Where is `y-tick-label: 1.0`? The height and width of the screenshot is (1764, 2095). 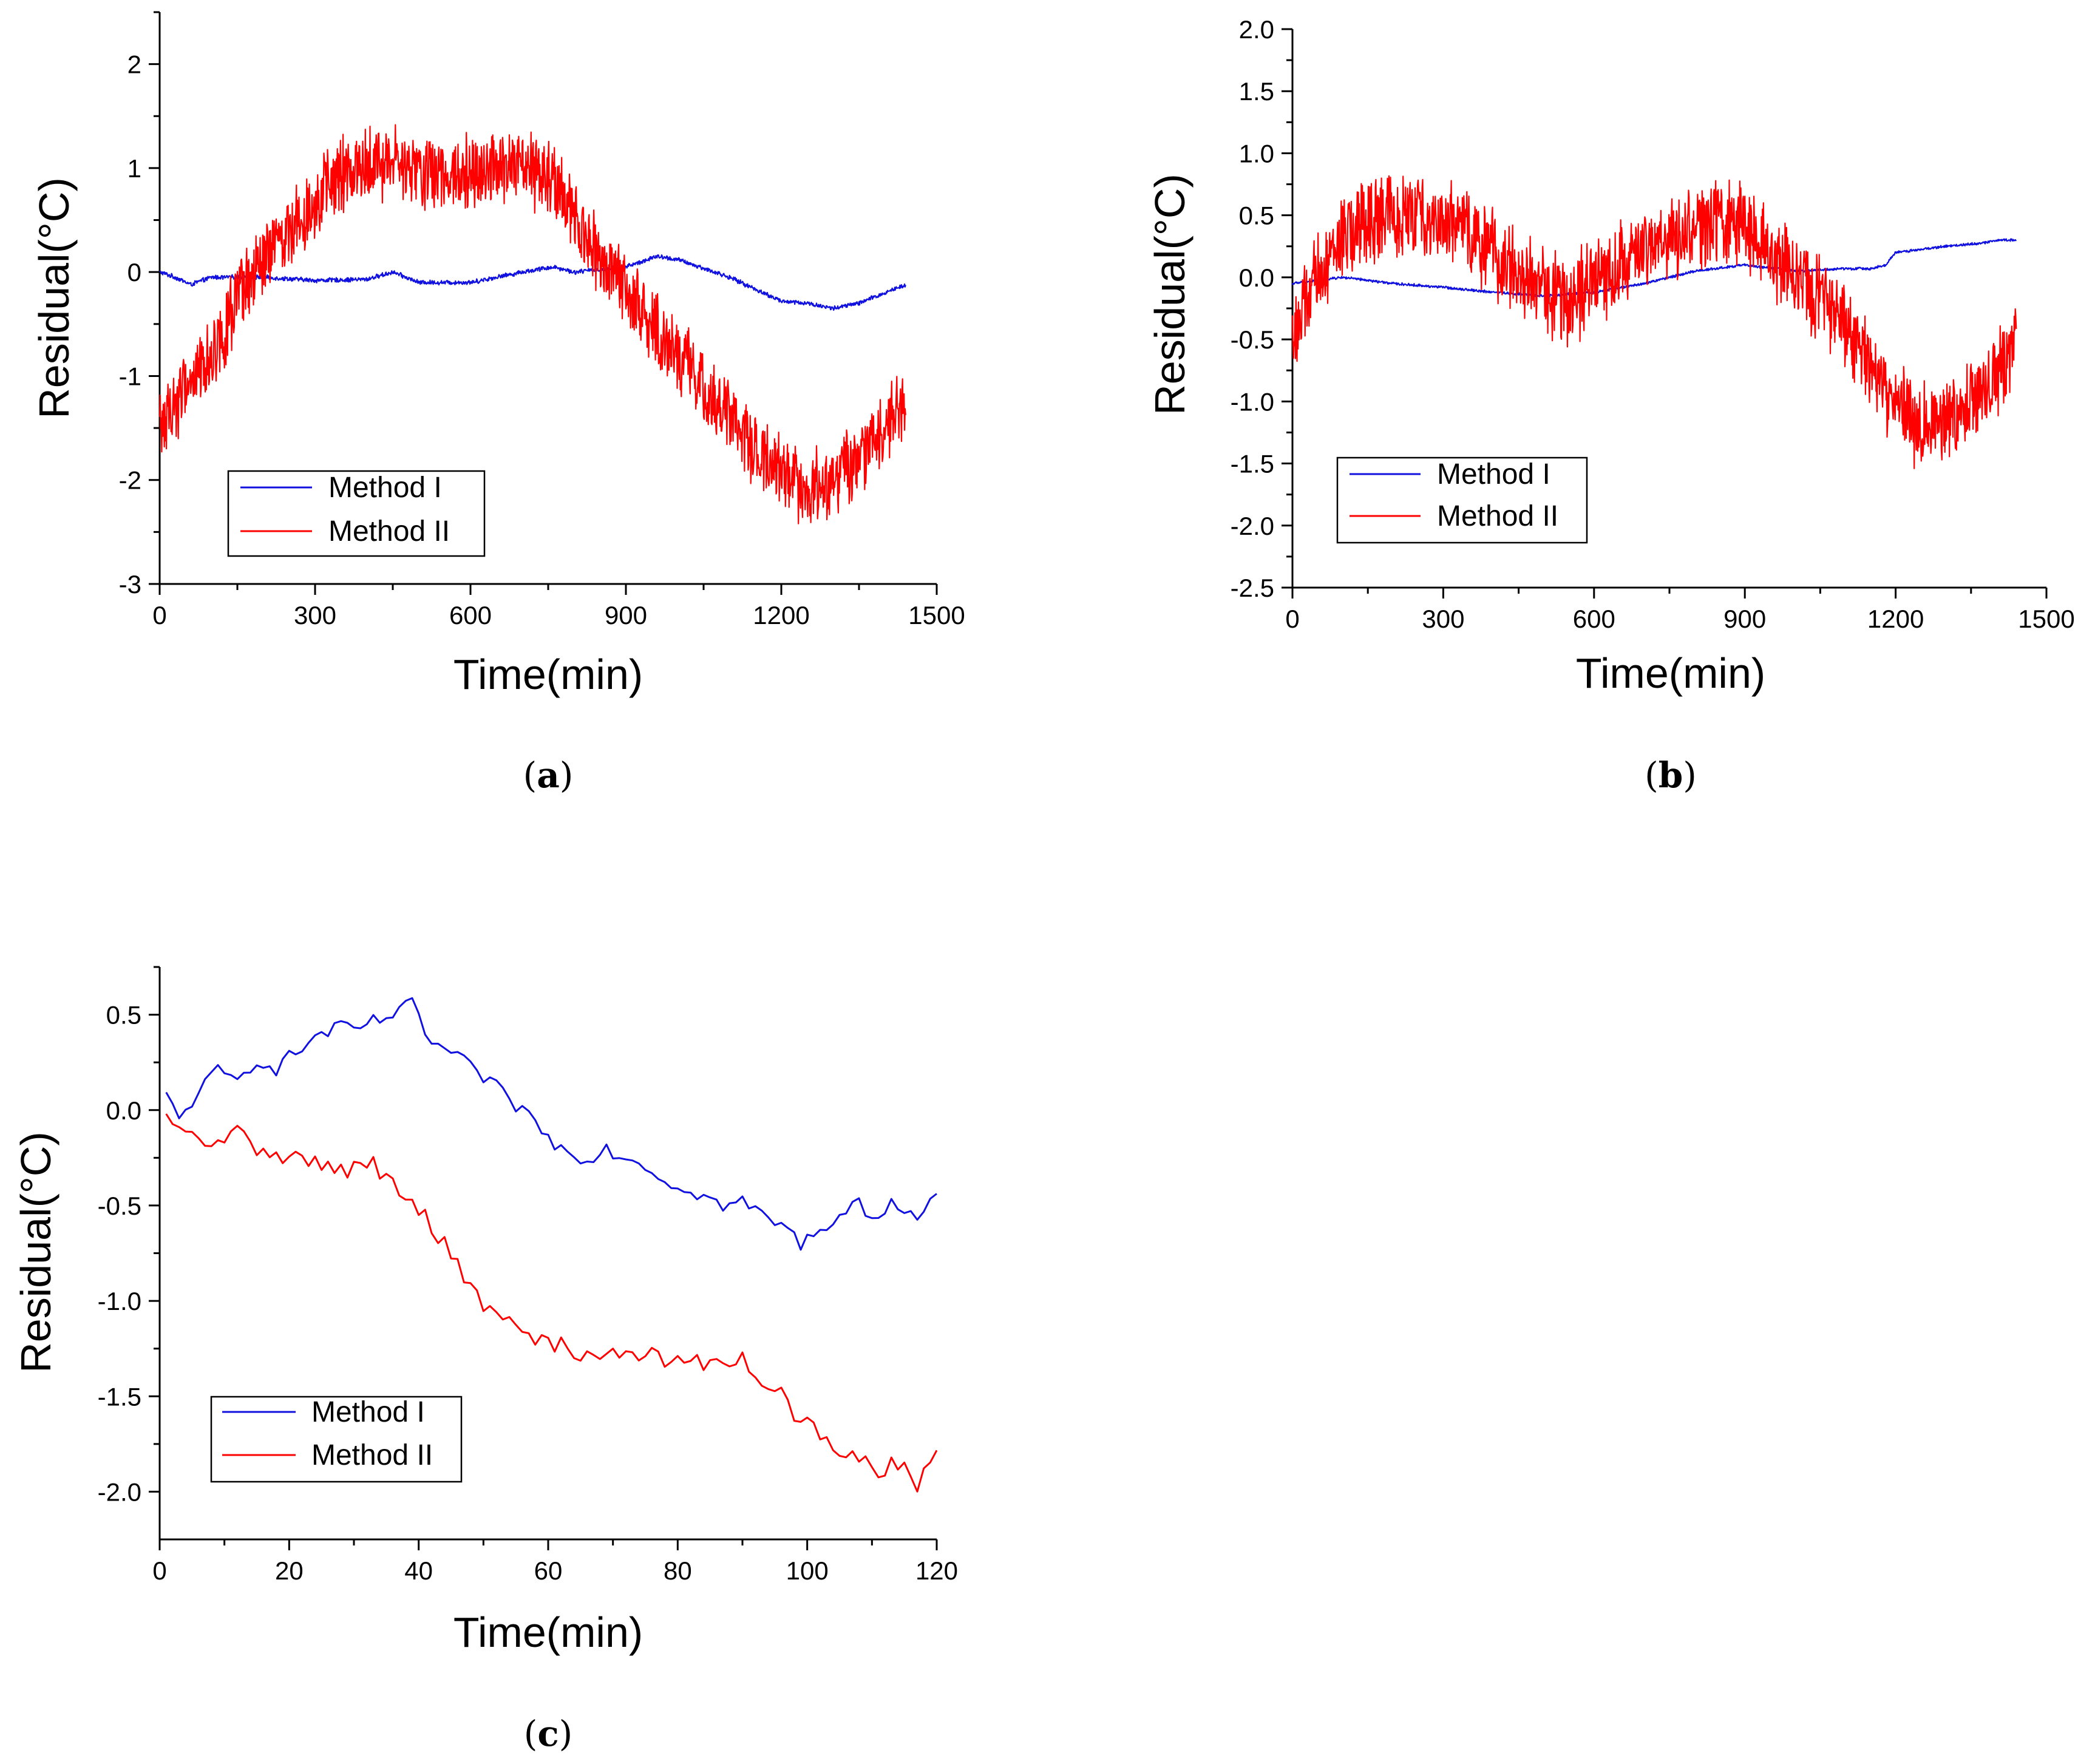 y-tick-label: 1.0 is located at coordinates (1256, 153).